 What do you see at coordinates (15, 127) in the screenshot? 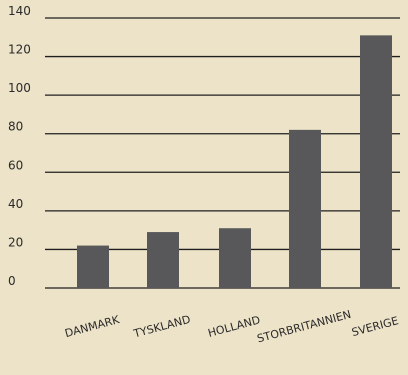
I see `y-tick-label: 80` at bounding box center [15, 127].